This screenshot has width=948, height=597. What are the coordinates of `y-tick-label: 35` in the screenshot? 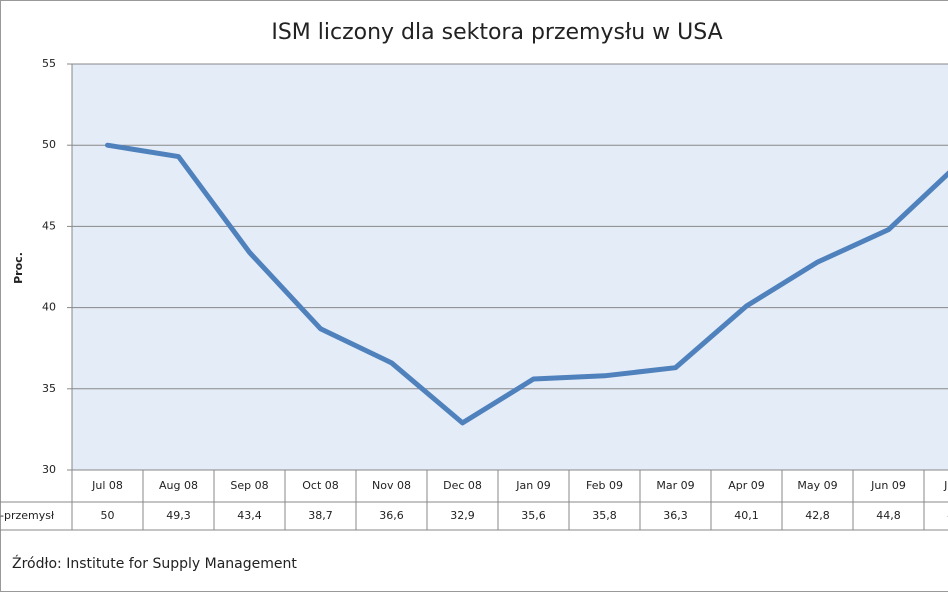 It's located at (49, 388).